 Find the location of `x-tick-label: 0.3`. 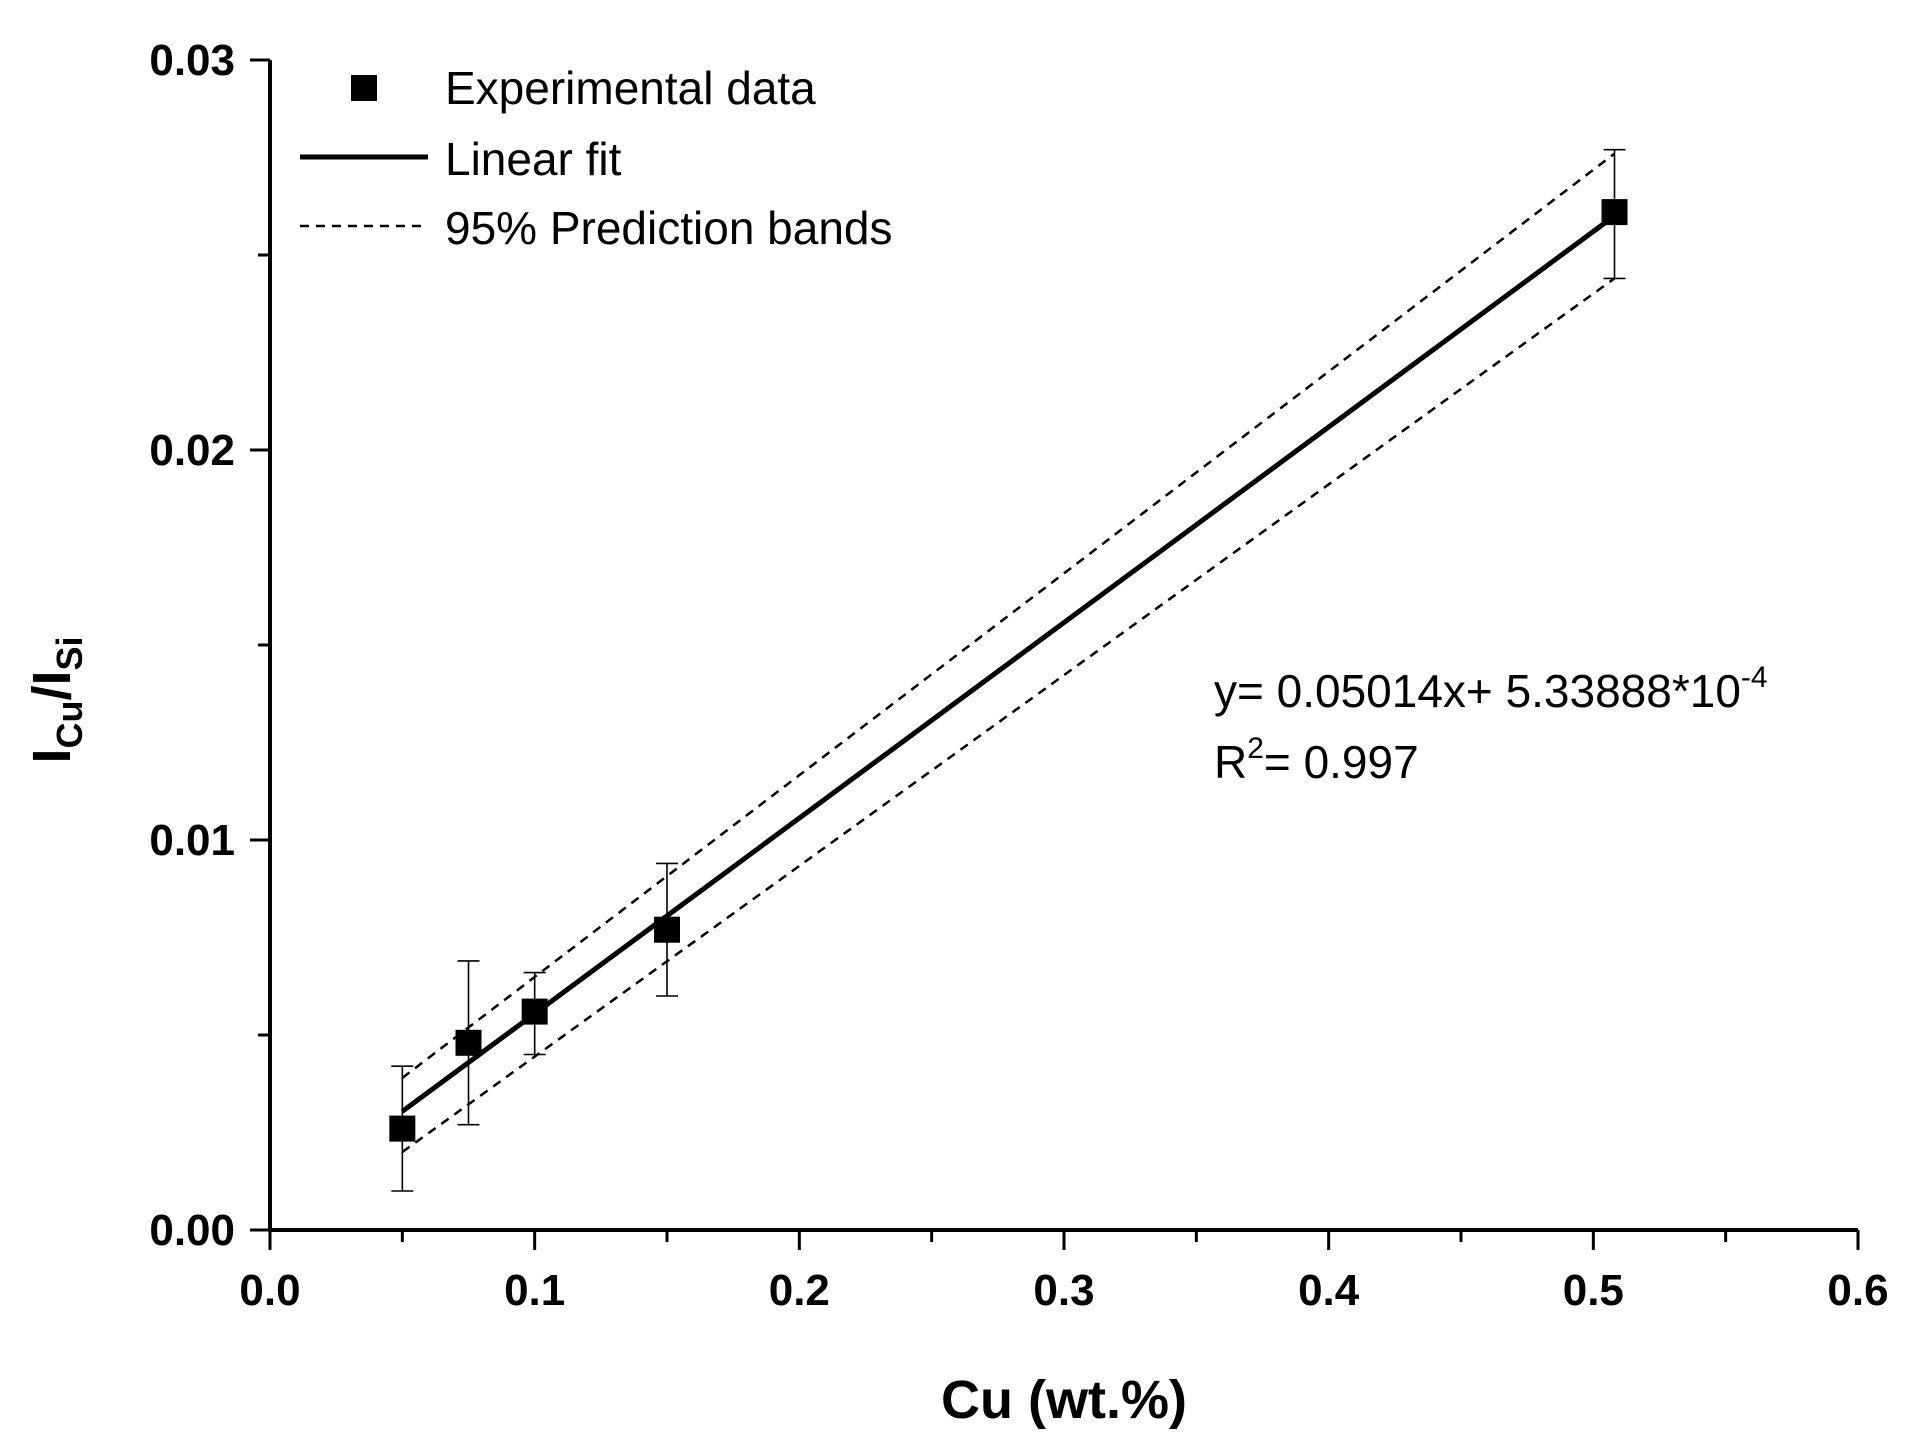

x-tick-label: 0.3 is located at coordinates (1063, 1290).